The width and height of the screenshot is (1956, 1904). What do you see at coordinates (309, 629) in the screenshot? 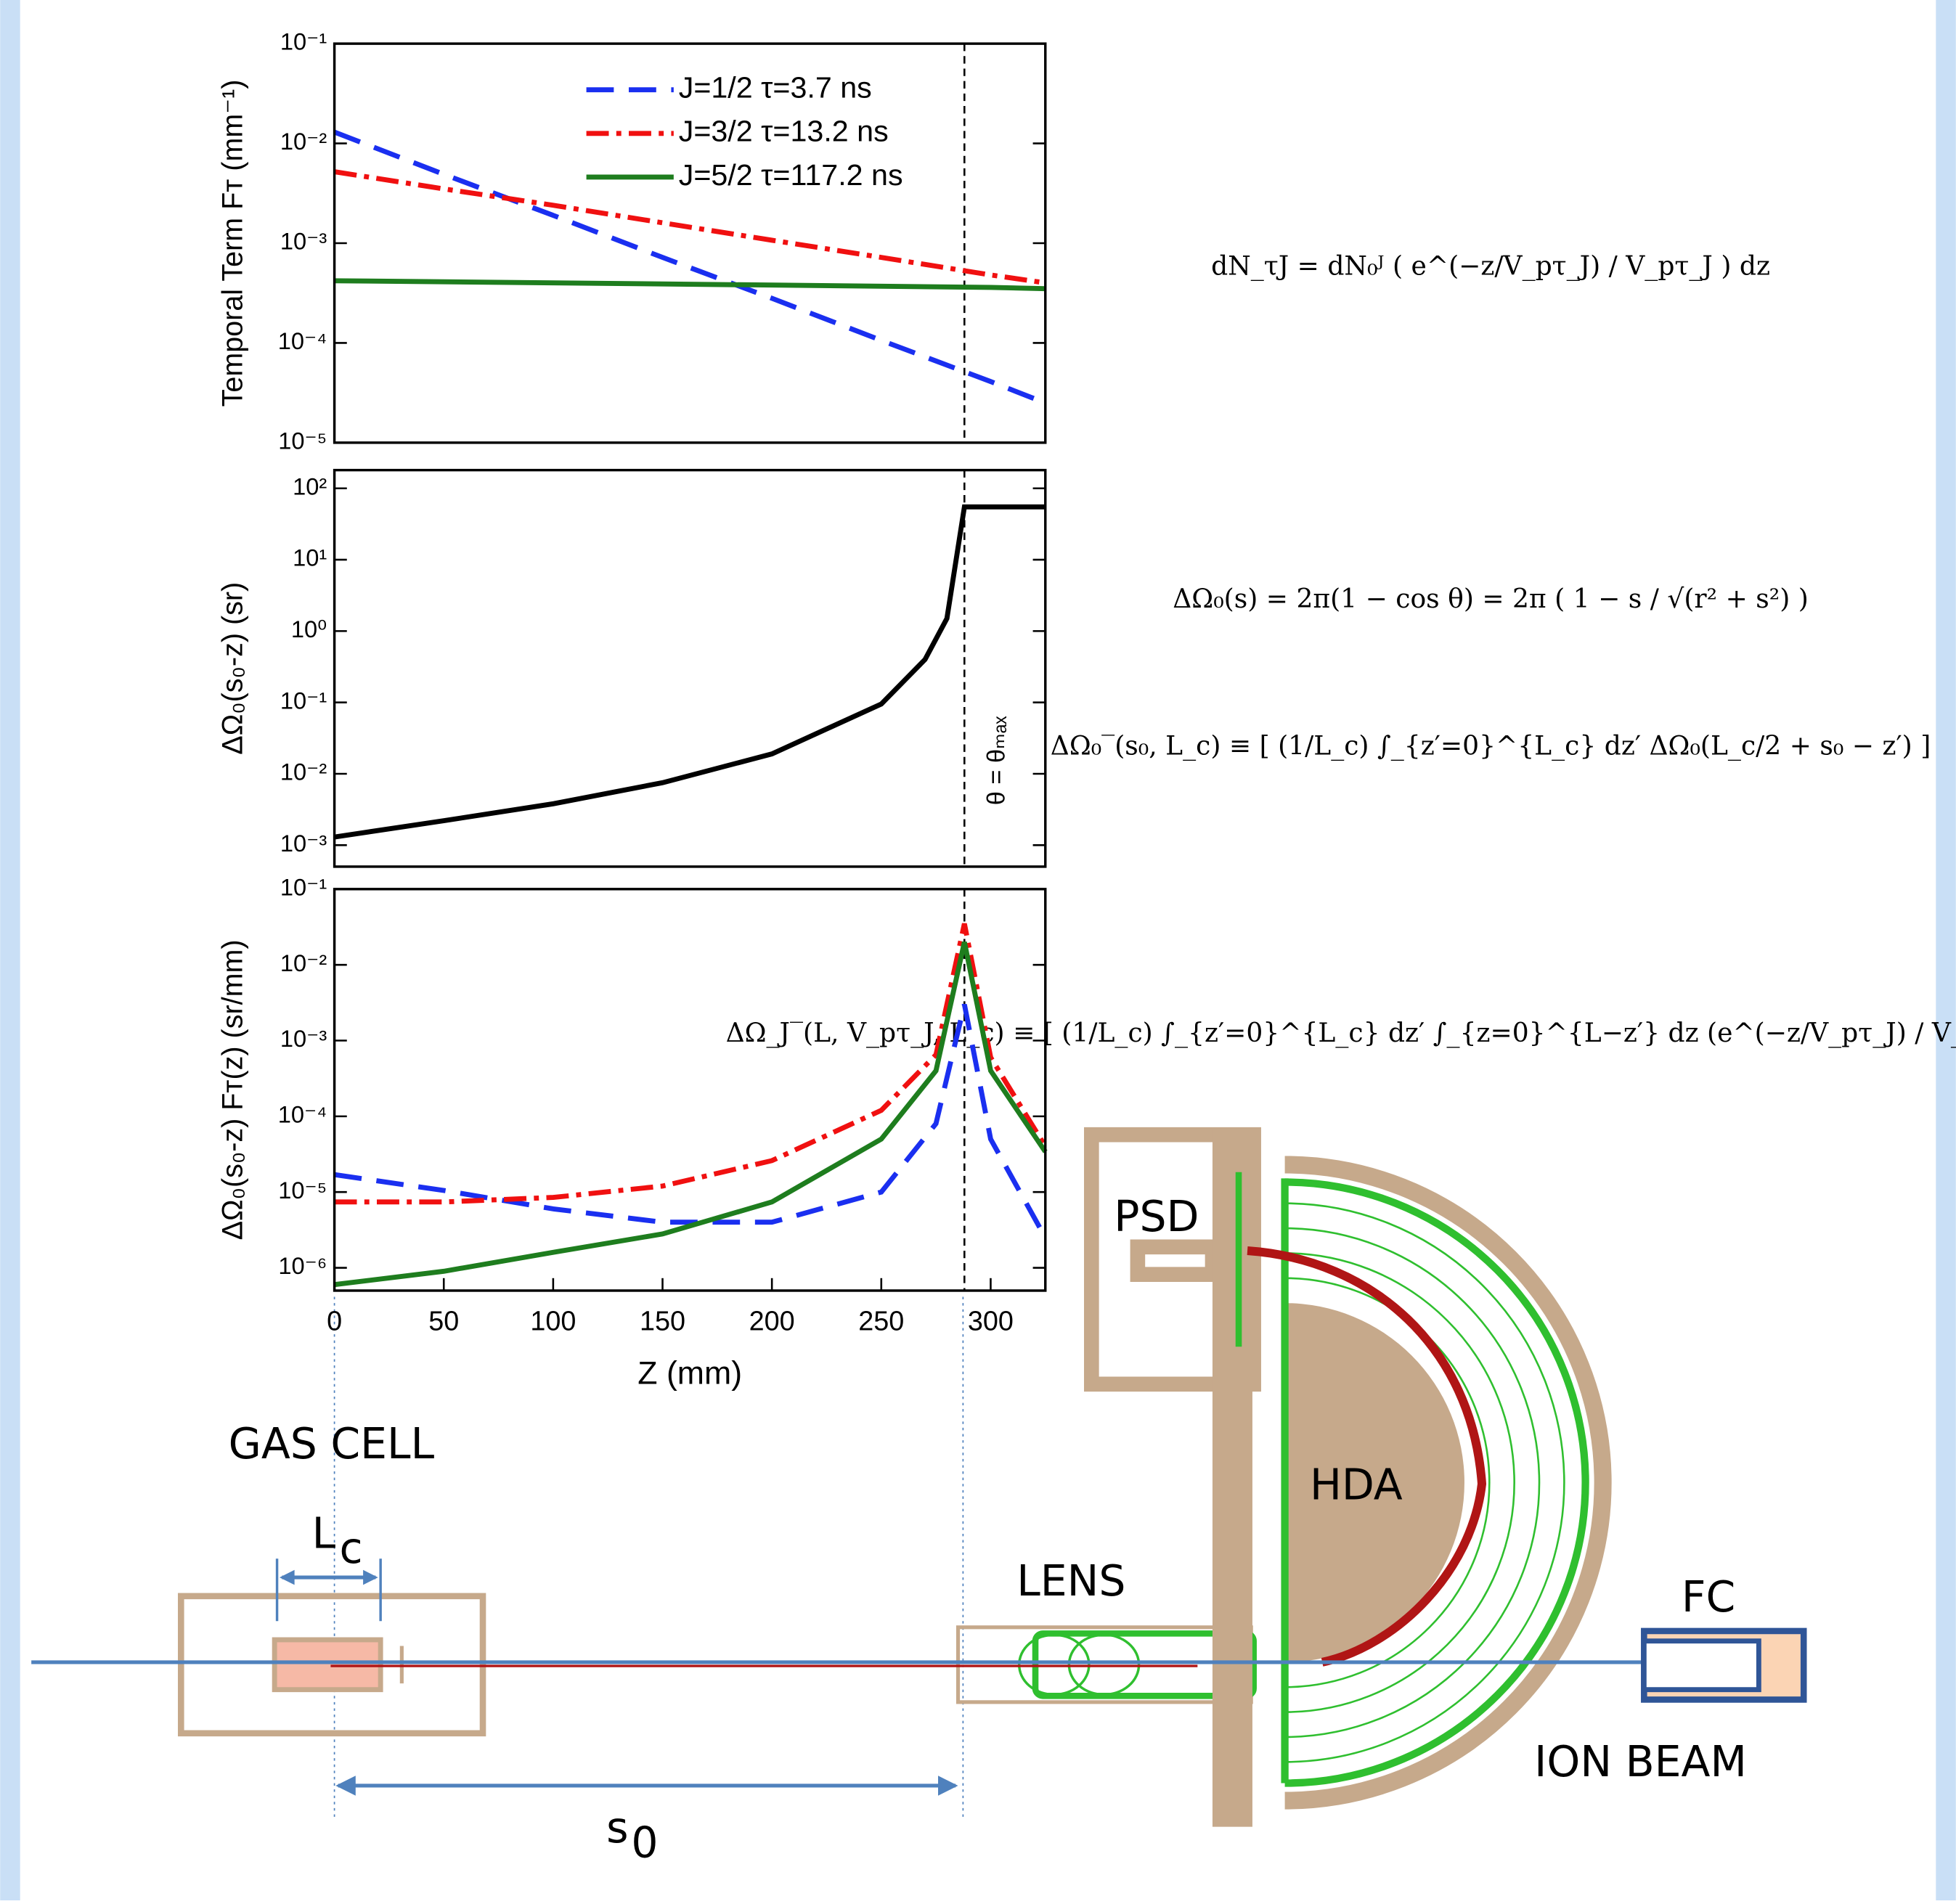
I see `y-tick-label: 10⁰` at bounding box center [309, 629].